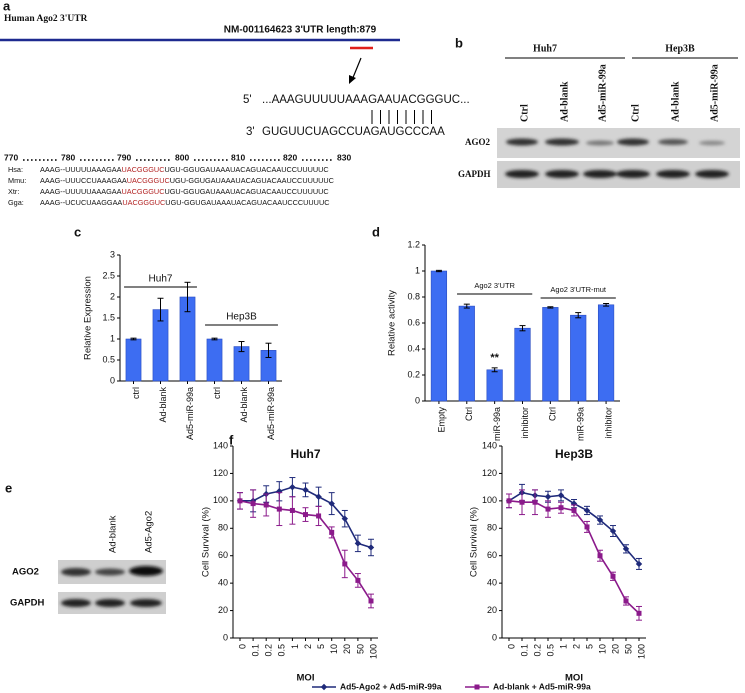 The image size is (745, 693). I want to click on panel-letter: d, so click(376, 231).